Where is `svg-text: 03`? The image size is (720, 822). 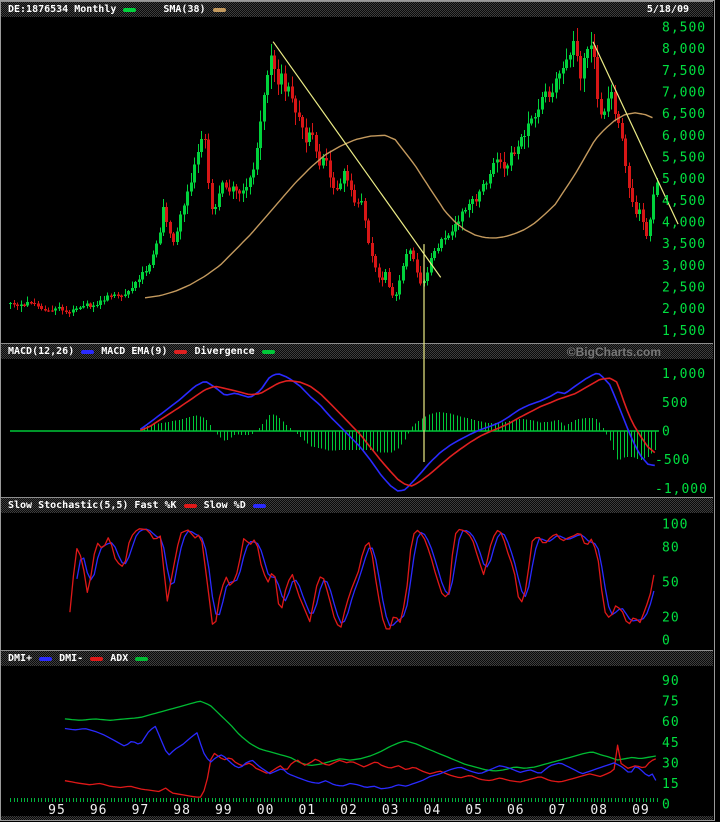
svg-text: 03 is located at coordinates (391, 810).